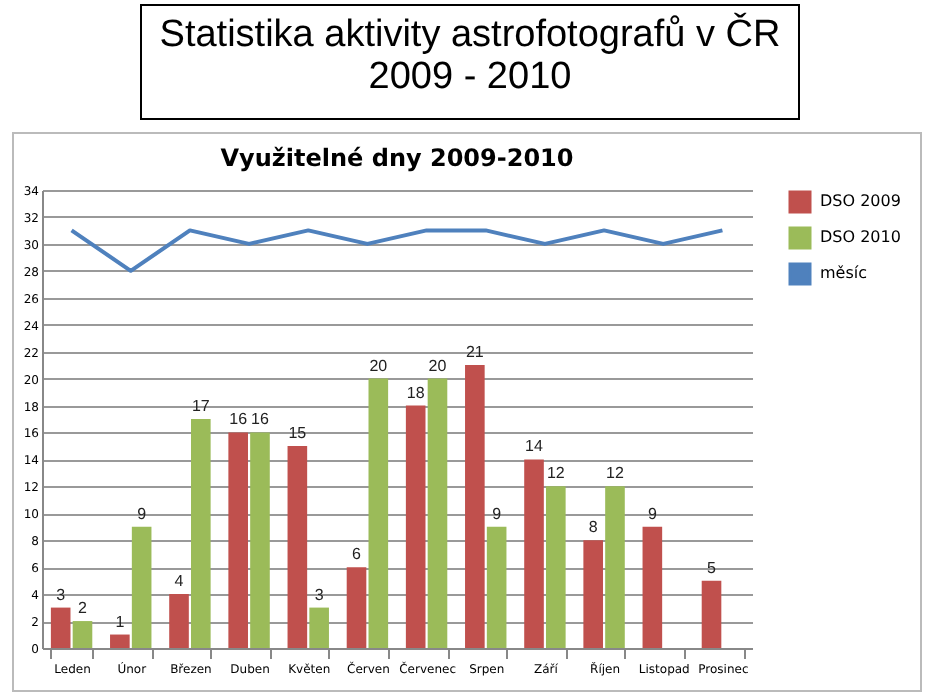 The height and width of the screenshot is (700, 934). I want to click on data-label: 18, so click(416, 392).